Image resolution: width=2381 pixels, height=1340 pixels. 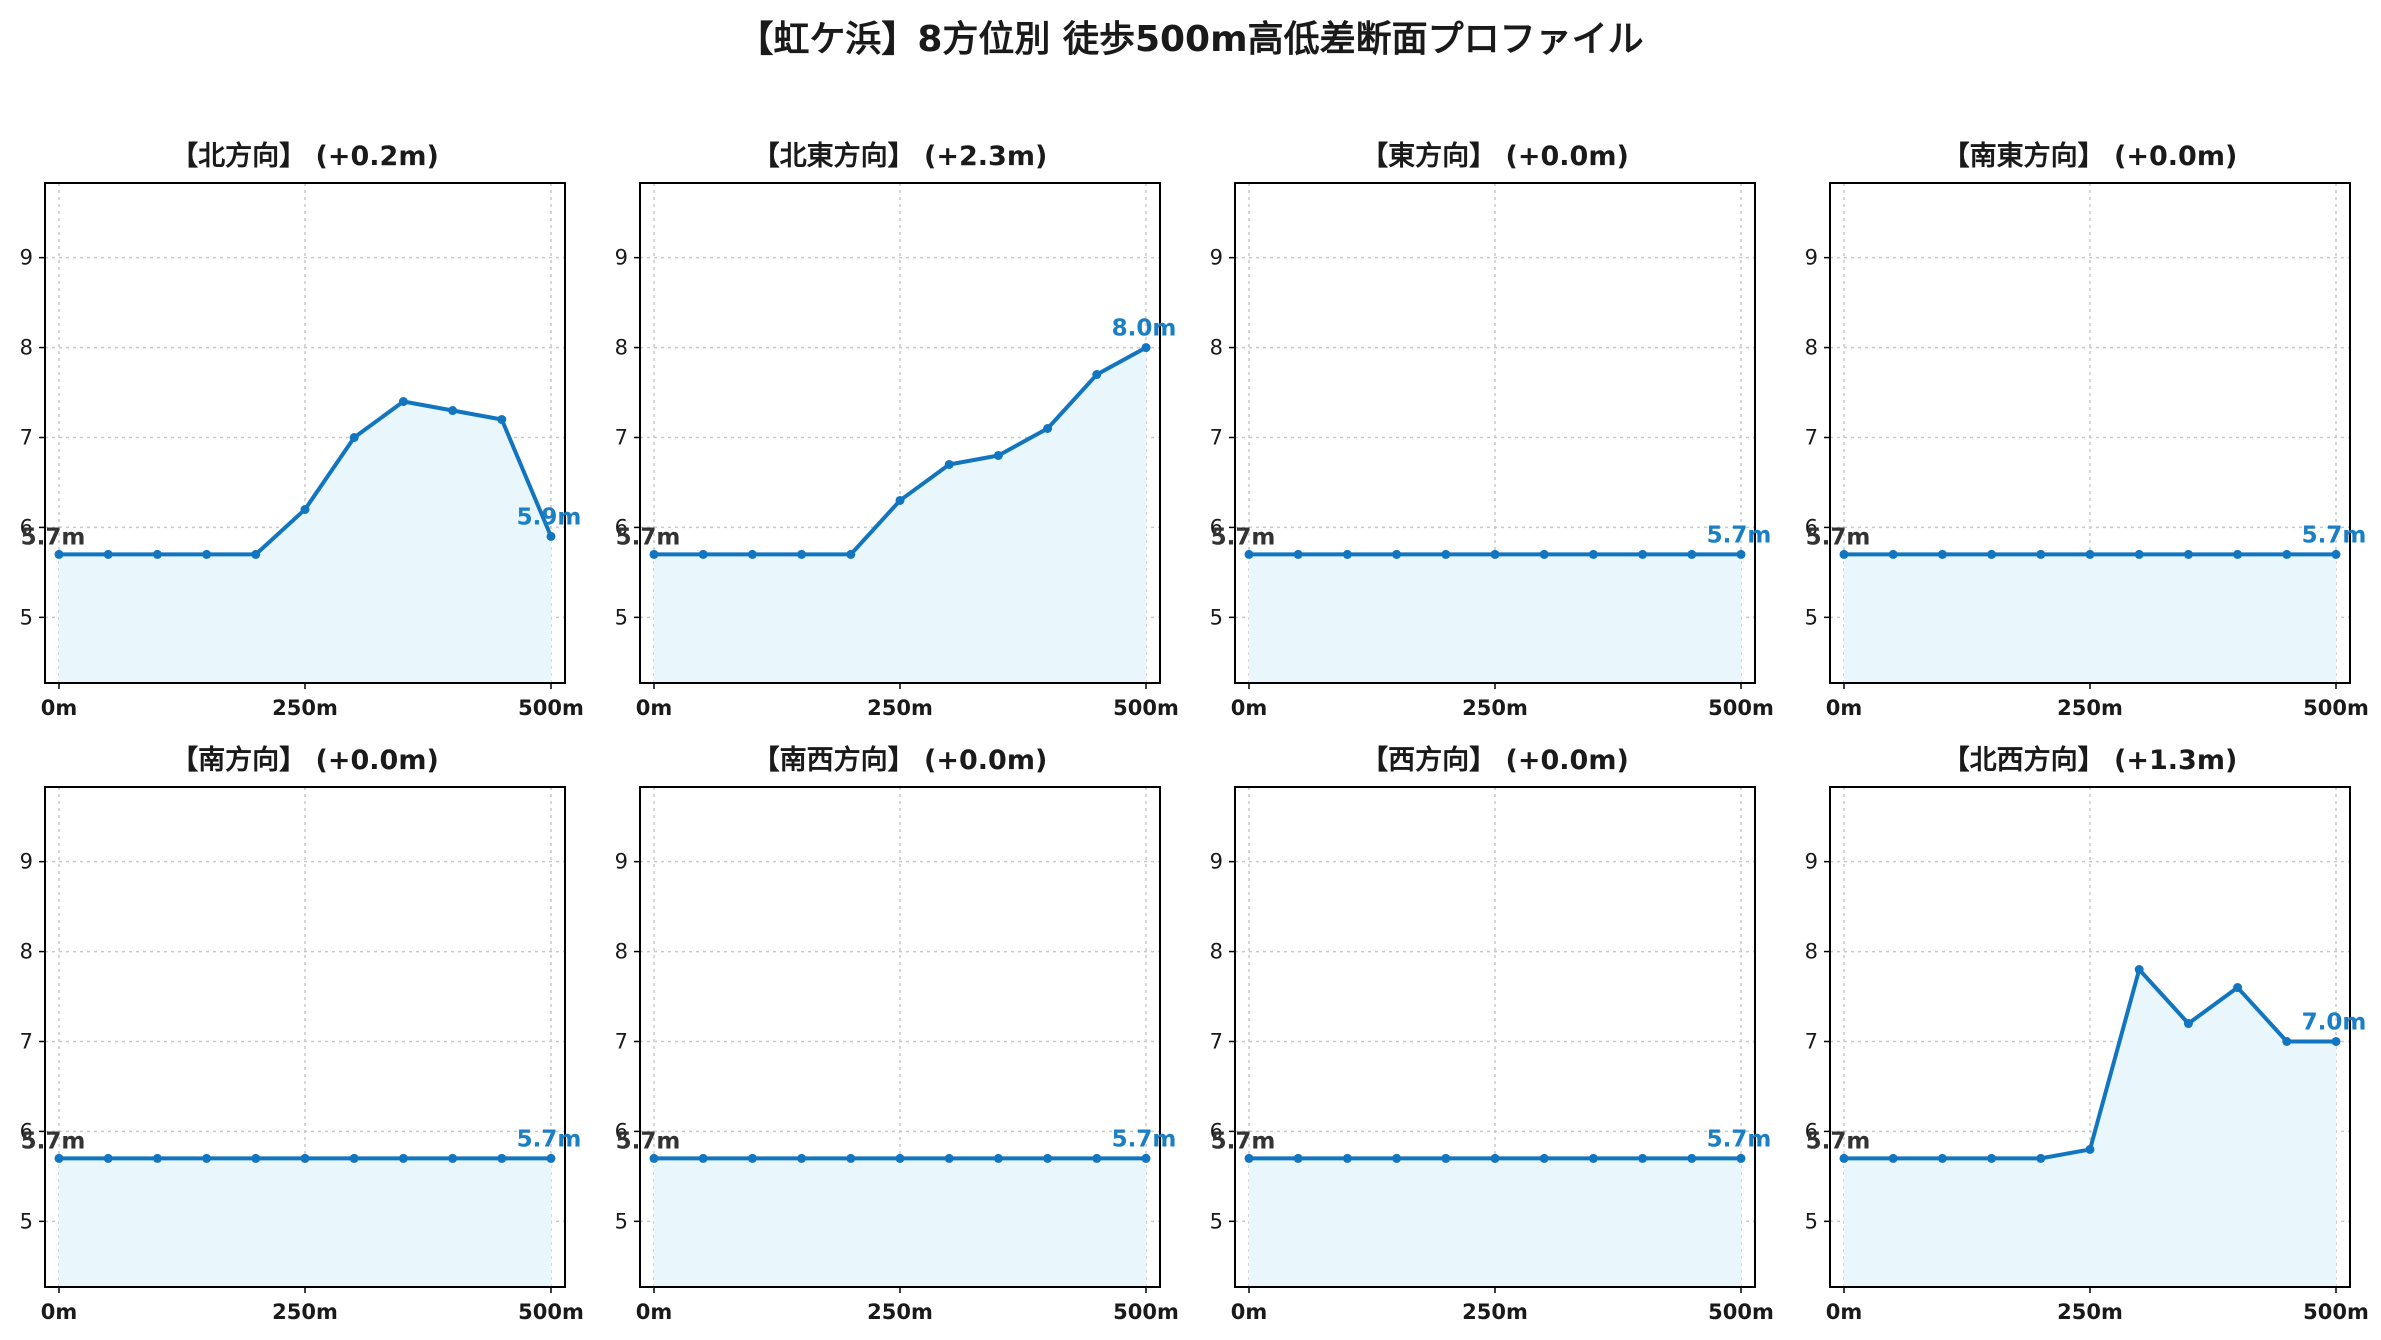 What do you see at coordinates (2090, 760) in the screenshot?
I see `subplot-title: 【北西方向】 (+1.3m)` at bounding box center [2090, 760].